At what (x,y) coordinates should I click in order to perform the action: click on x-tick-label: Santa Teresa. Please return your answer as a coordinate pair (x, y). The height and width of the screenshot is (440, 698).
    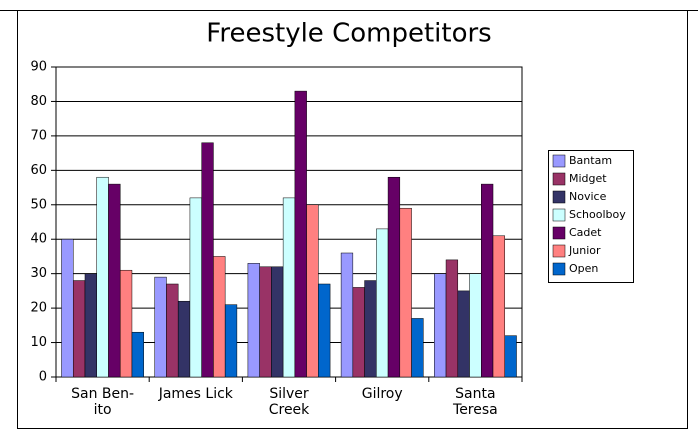
    Looking at the image, I should click on (475, 402).